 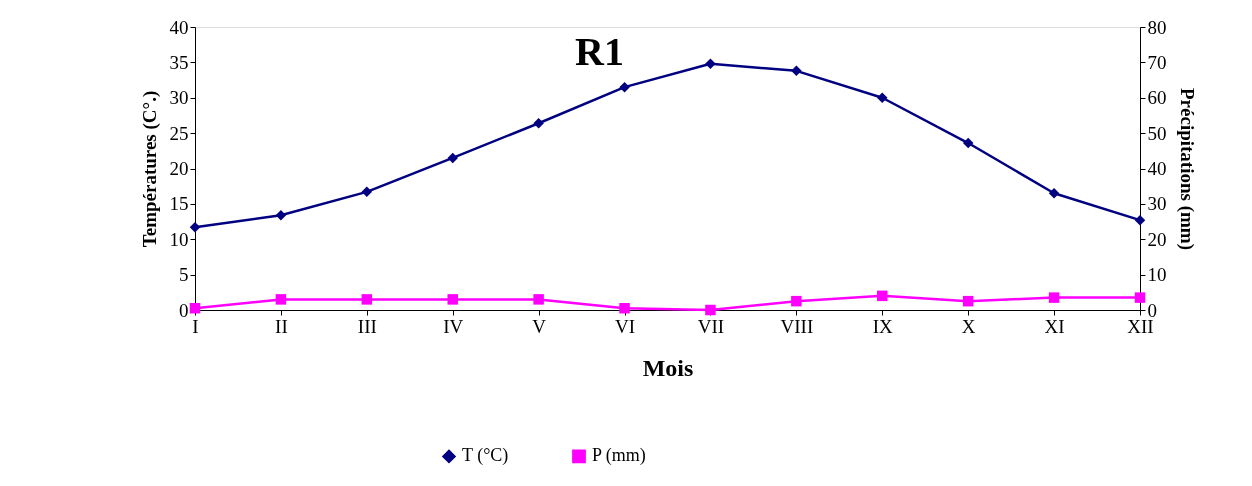 What do you see at coordinates (184, 275) in the screenshot?
I see `y-tick-label: 5` at bounding box center [184, 275].